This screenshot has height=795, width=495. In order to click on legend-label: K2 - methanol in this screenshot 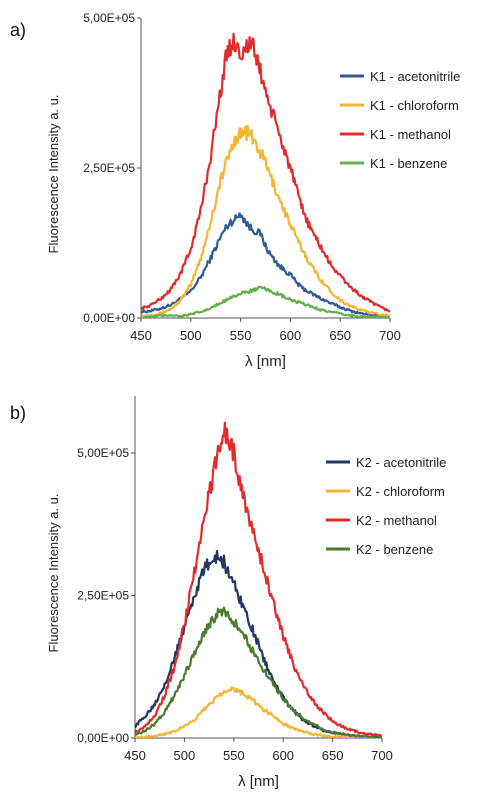, I will do `click(396, 520)`.